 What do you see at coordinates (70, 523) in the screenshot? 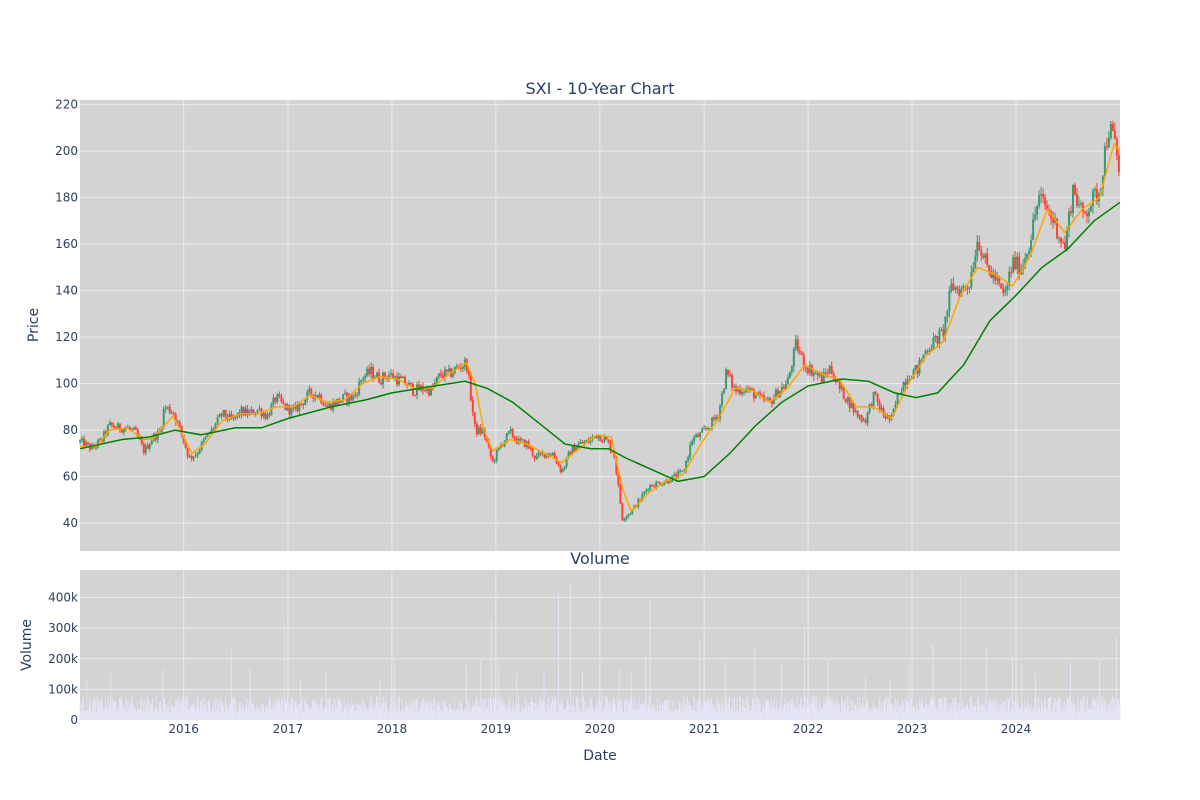
I see `price-y-tick-label: 40` at bounding box center [70, 523].